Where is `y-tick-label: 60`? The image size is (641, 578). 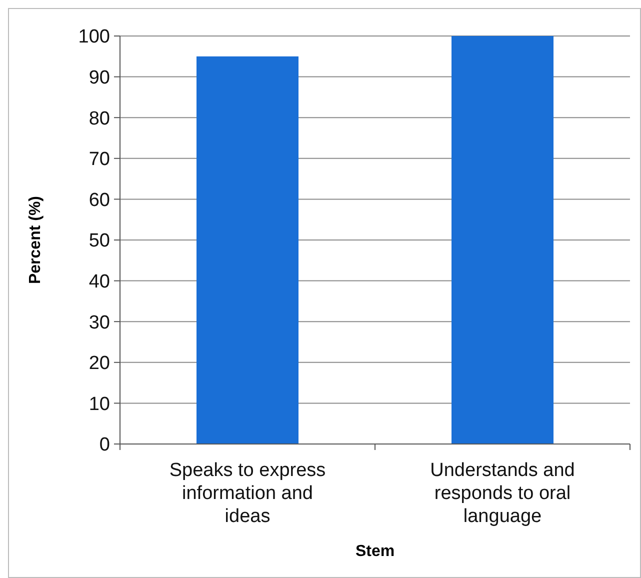 y-tick-label: 60 is located at coordinates (99, 200).